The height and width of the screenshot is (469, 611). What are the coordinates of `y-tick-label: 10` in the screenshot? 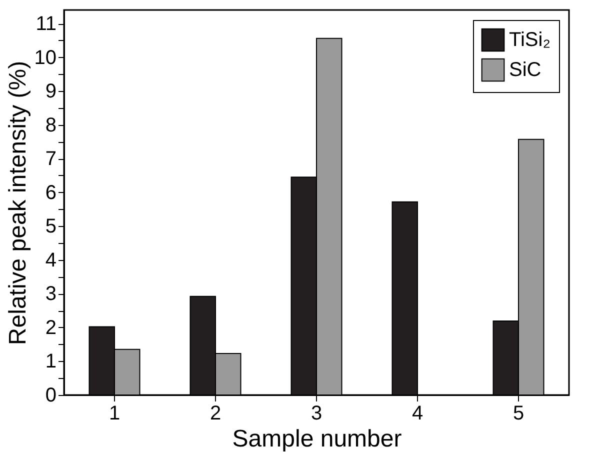 It's located at (45, 57).